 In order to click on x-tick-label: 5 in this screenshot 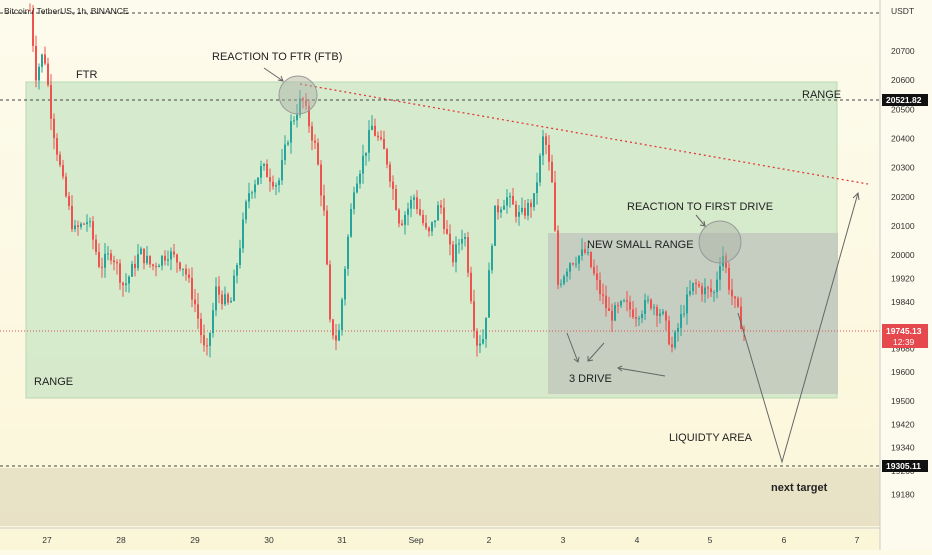, I will do `click(710, 540)`.